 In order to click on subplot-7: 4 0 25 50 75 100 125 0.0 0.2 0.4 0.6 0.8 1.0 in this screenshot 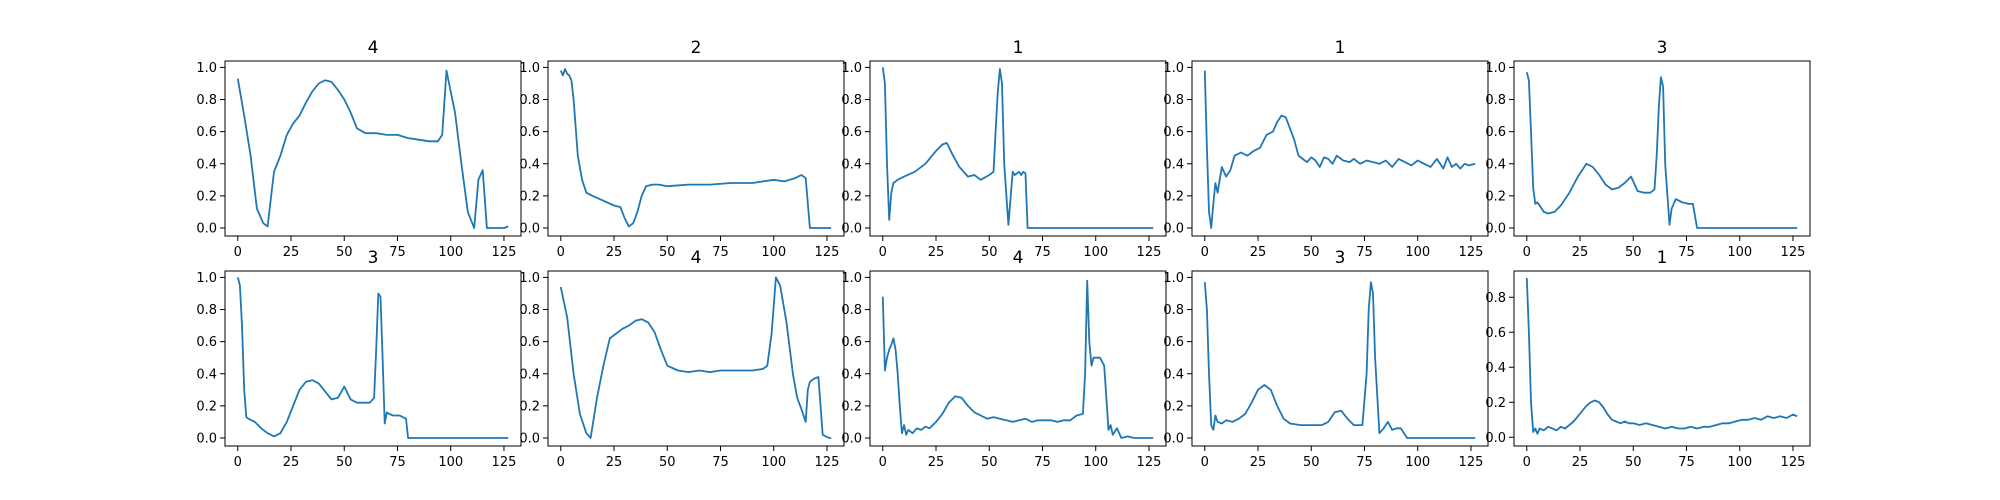, I will do `click(682, 359)`.